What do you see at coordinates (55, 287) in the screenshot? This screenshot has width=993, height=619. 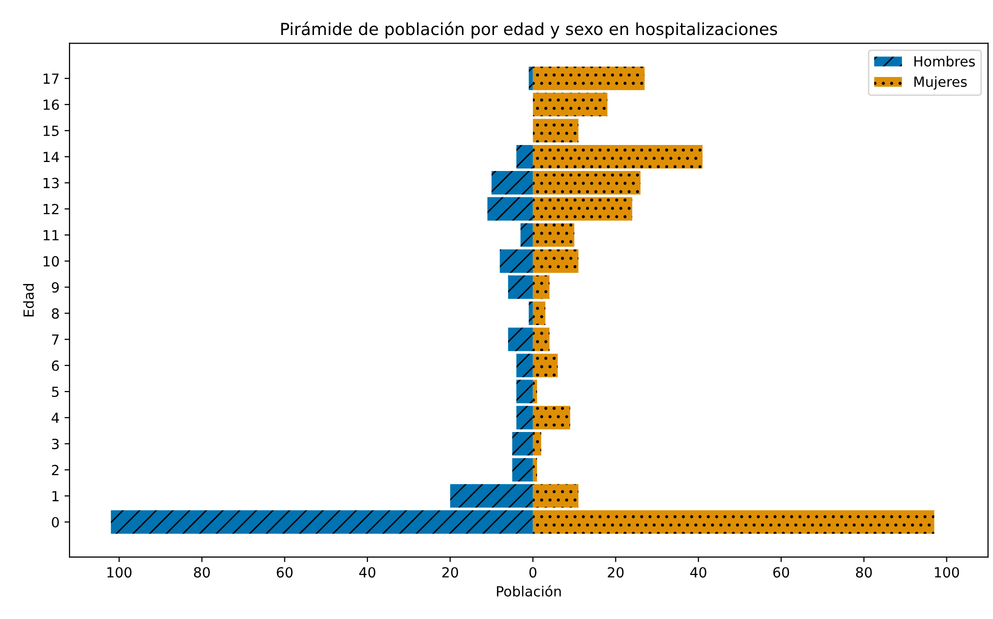 I see `y-tick-label: 9` at bounding box center [55, 287].